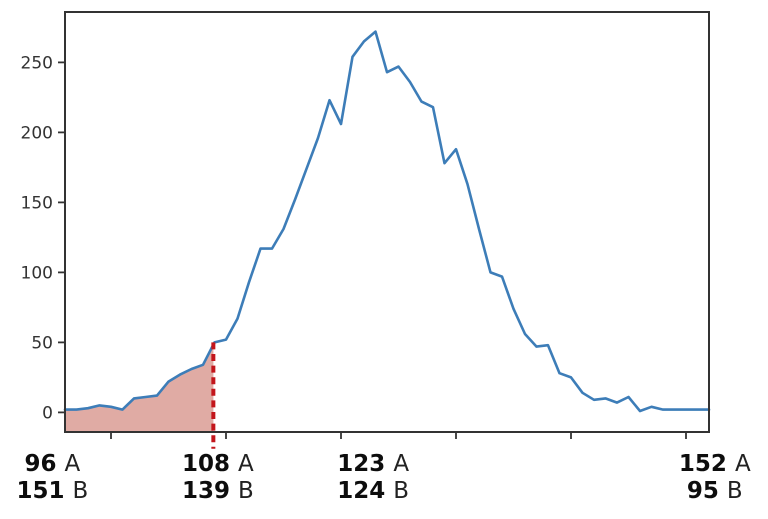 This screenshot has width=768, height=519. Describe the element at coordinates (42, 343) in the screenshot. I see `y-tick-label: 50` at that location.